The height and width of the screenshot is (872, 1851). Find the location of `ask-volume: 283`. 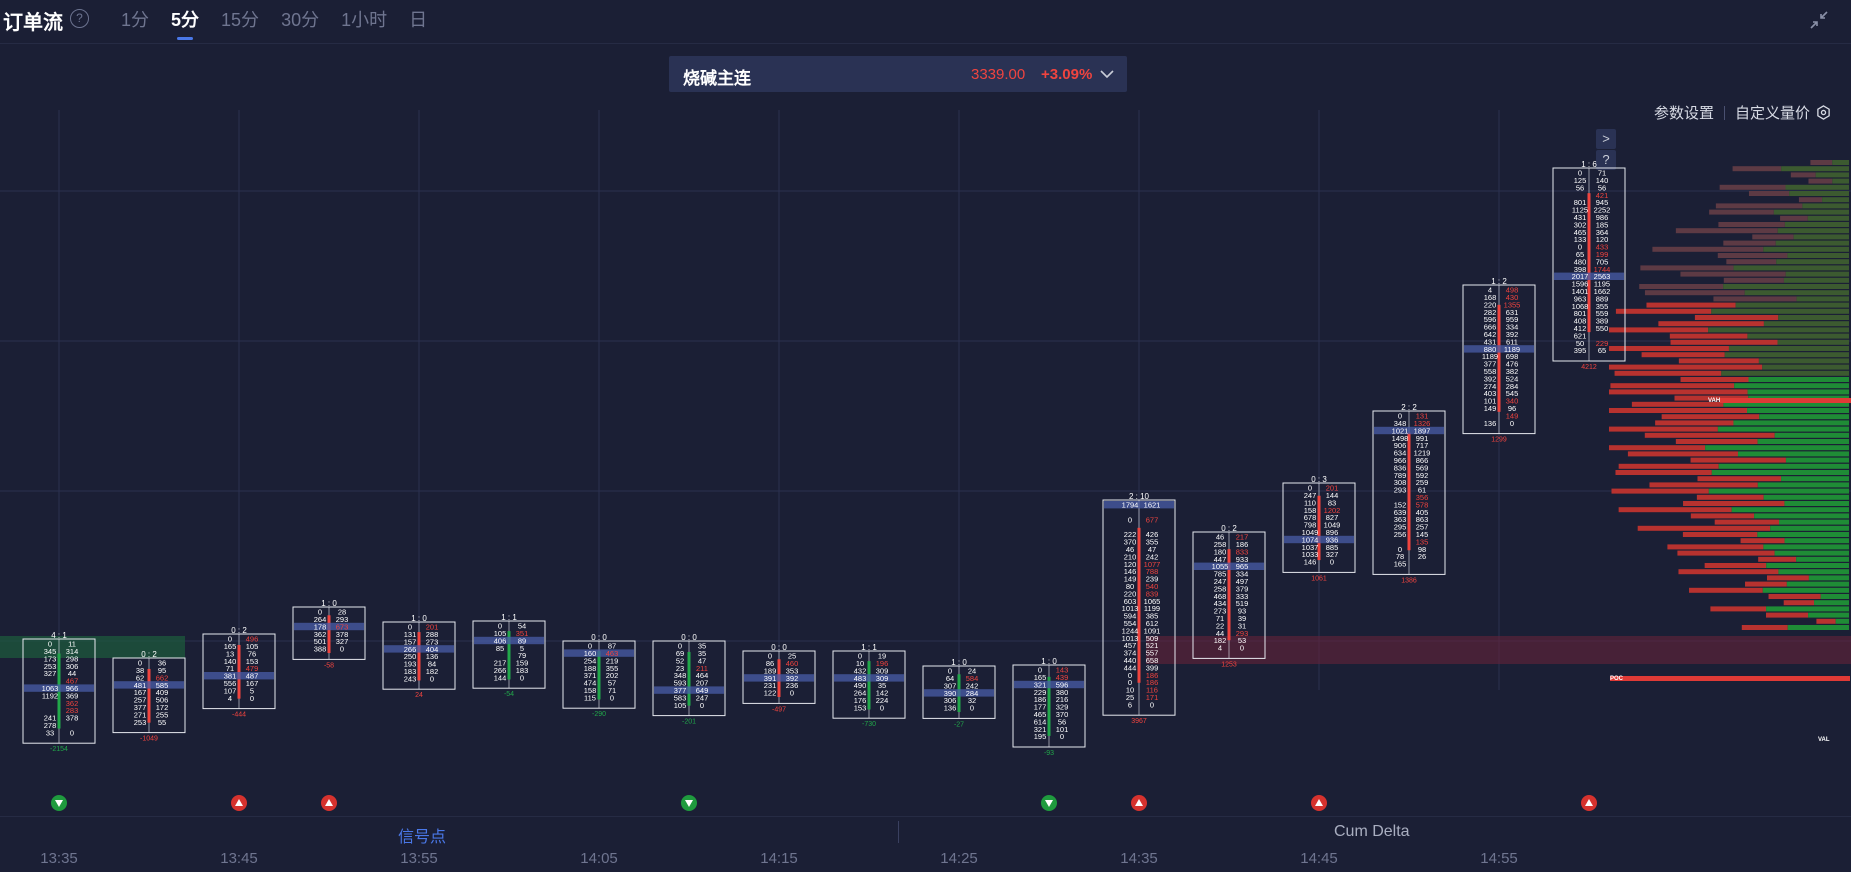

ask-volume: 283 is located at coordinates (72, 710).